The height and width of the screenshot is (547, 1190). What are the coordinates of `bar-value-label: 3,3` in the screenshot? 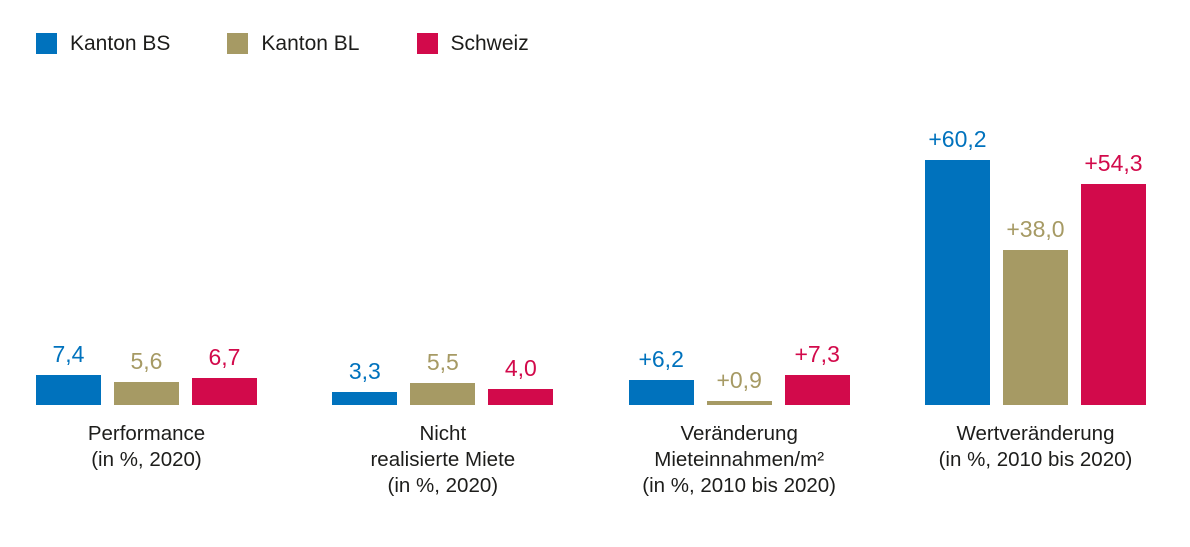 It's located at (364, 371).